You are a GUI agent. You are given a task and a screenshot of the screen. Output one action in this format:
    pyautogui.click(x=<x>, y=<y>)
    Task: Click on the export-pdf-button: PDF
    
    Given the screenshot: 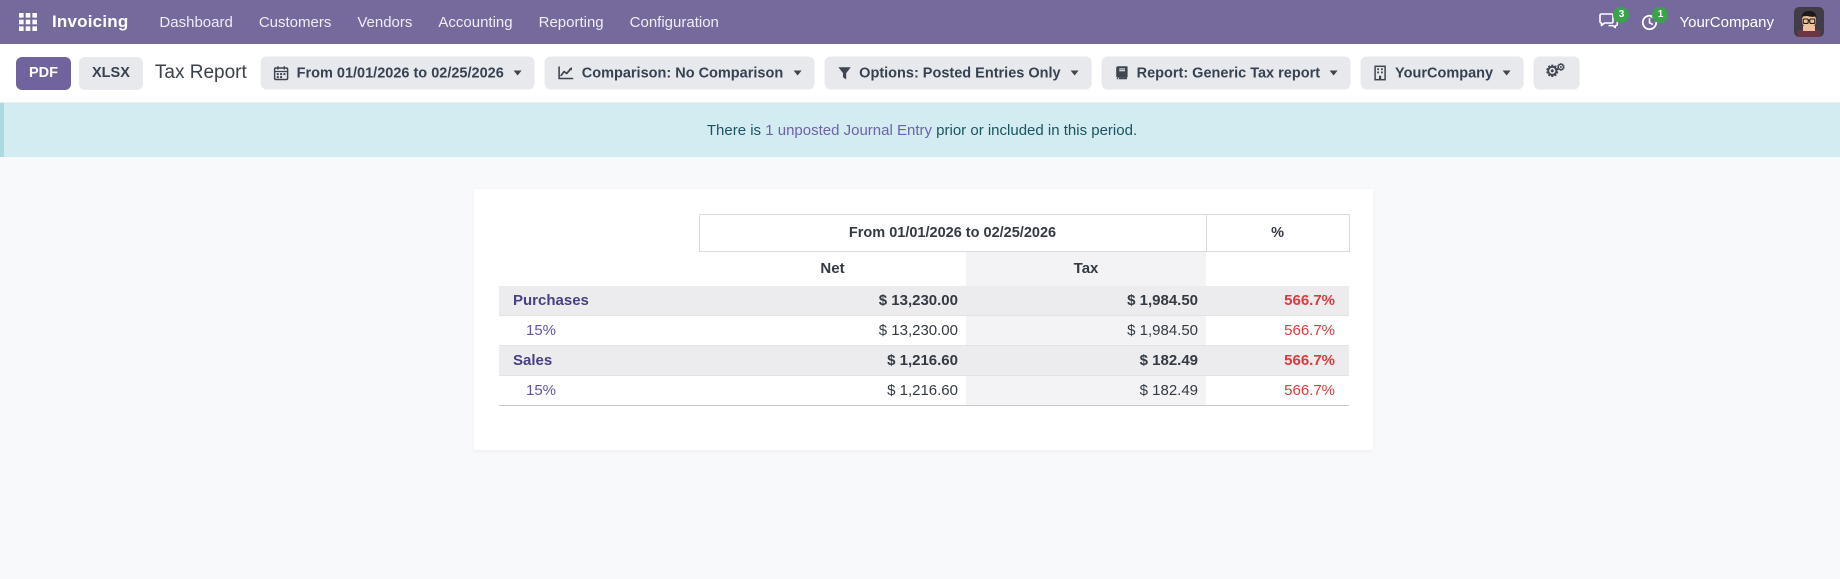 What is the action you would take?
    pyautogui.click(x=43, y=73)
    